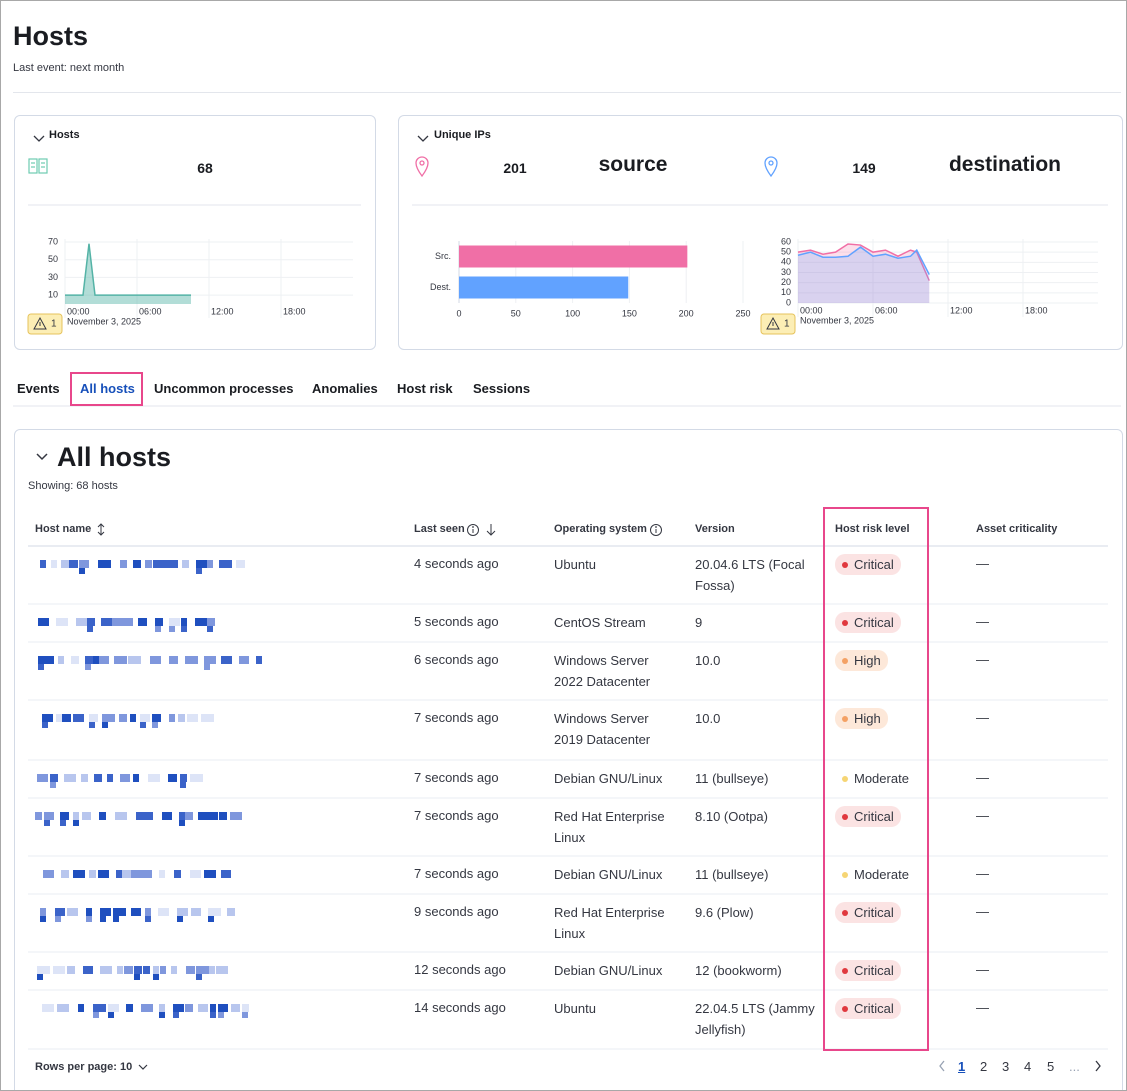 The height and width of the screenshot is (1091, 1127). I want to click on ips-panel, so click(760, 232).